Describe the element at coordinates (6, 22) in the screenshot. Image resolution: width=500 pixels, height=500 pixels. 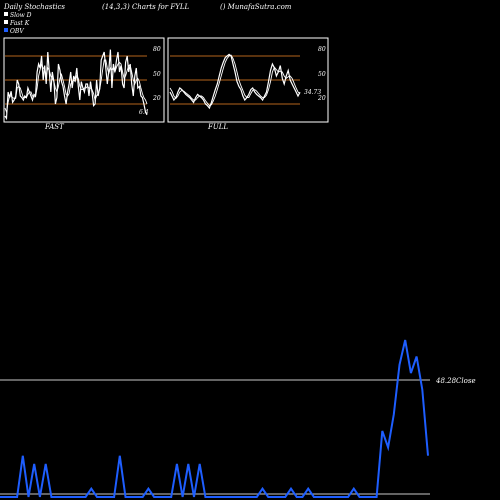
I see `legend-swatch-fast-k` at that location.